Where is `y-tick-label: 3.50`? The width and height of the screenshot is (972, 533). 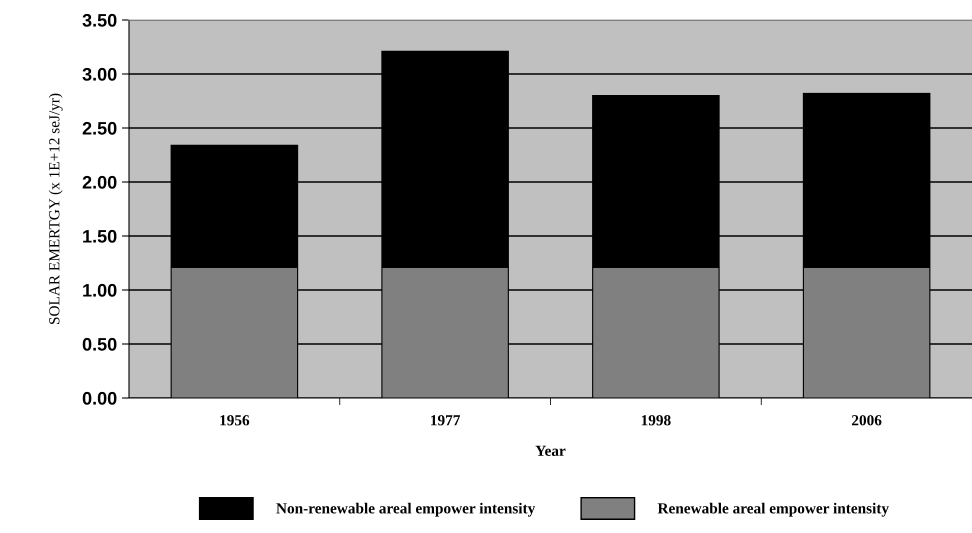 y-tick-label: 3.50 is located at coordinates (99, 20).